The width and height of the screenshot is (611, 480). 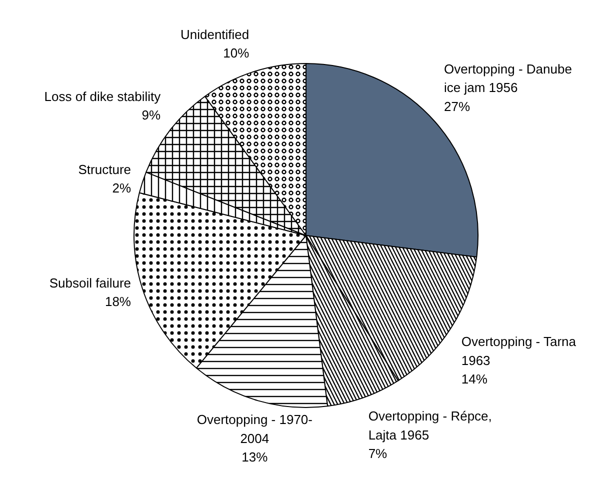 I want to click on data-label: 7%, so click(x=378, y=454).